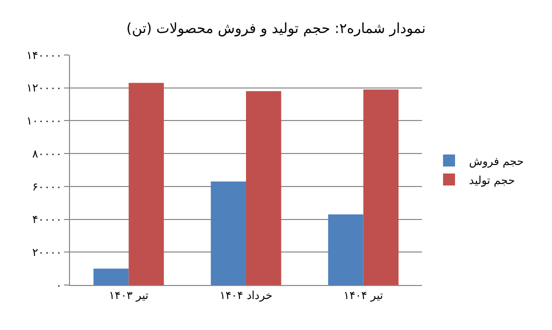 The height and width of the screenshot is (330, 552). What do you see at coordinates (44, 55) in the screenshot?
I see `y-tick-label: ۱۴۰۰۰۰` at bounding box center [44, 55].